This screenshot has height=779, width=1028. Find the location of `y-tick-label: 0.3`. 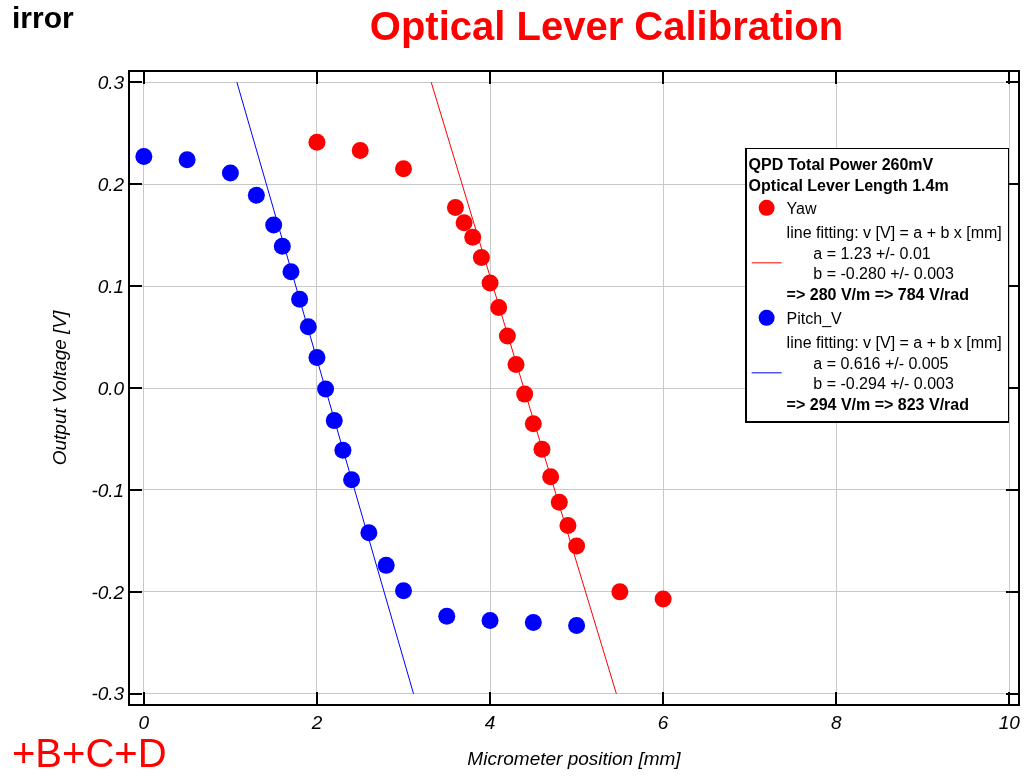

y-tick-label: 0.3 is located at coordinates (111, 82).